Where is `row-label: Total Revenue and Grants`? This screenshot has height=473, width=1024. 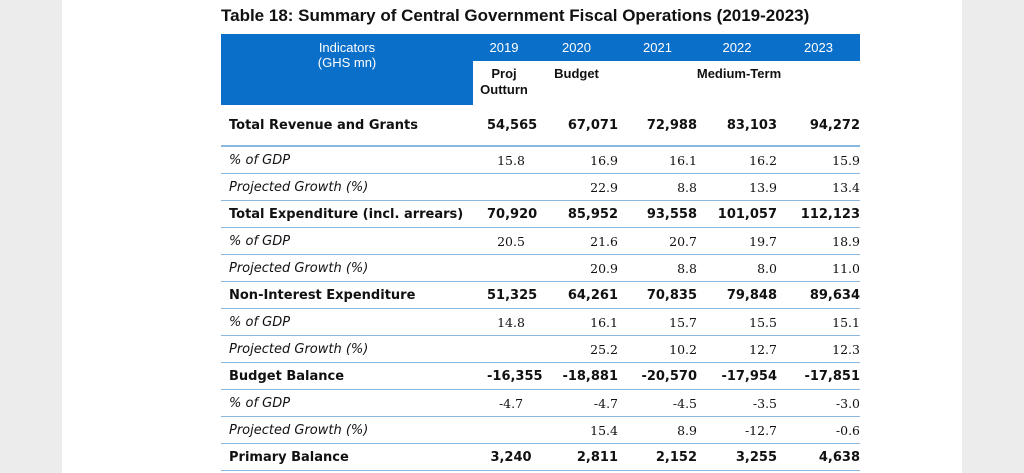
row-label: Total Revenue and Grants is located at coordinates (347, 126).